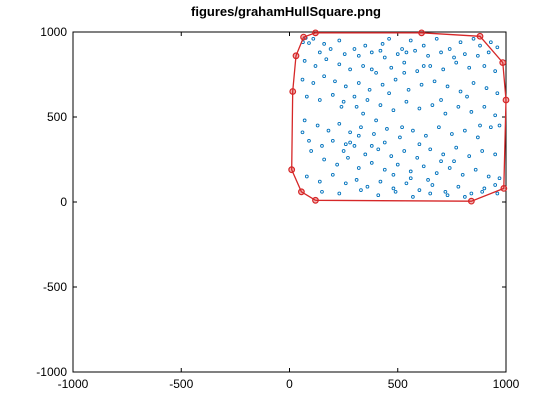 The height and width of the screenshot is (420, 560). I want to click on x-tick-label: 0, so click(289, 384).